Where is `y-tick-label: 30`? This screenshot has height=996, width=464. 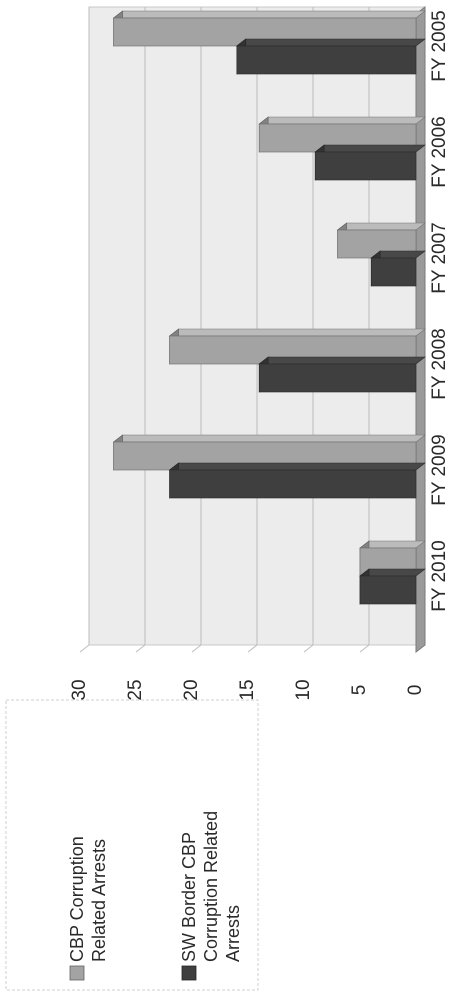
y-tick-label: 30 is located at coordinates (79, 689).